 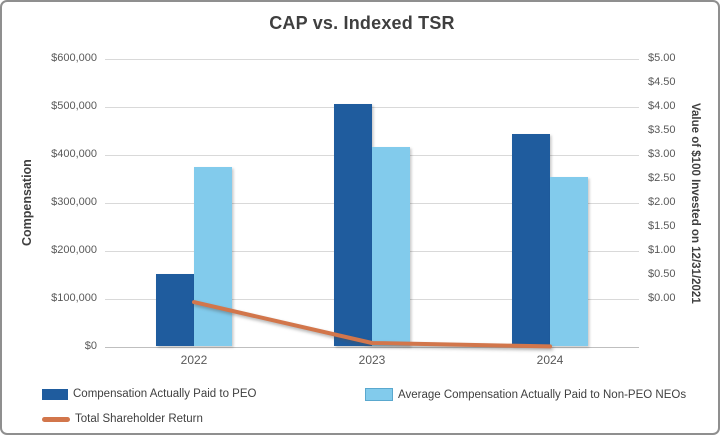 I want to click on legend-item-tsr: Total Shareholder Return, so click(x=122, y=419).